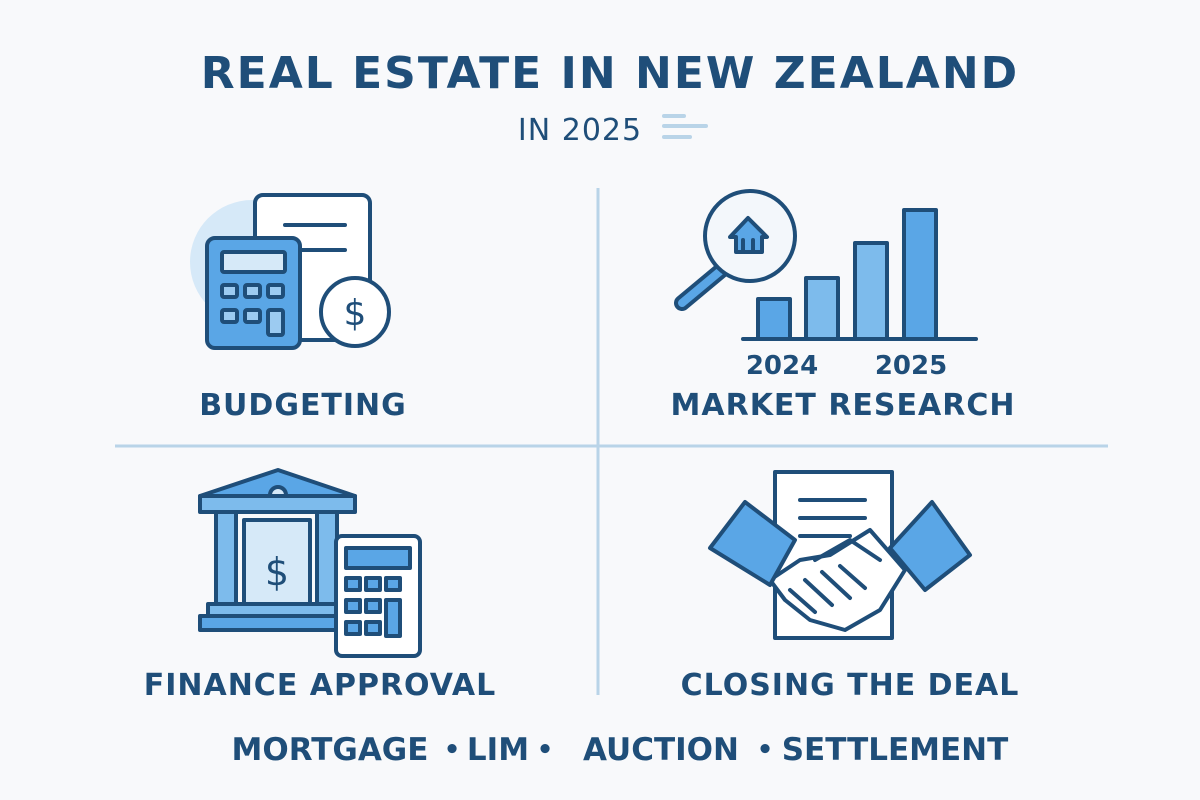 The image size is (1200, 800). I want to click on section-label-budgeting: BUDGETING, so click(303, 405).